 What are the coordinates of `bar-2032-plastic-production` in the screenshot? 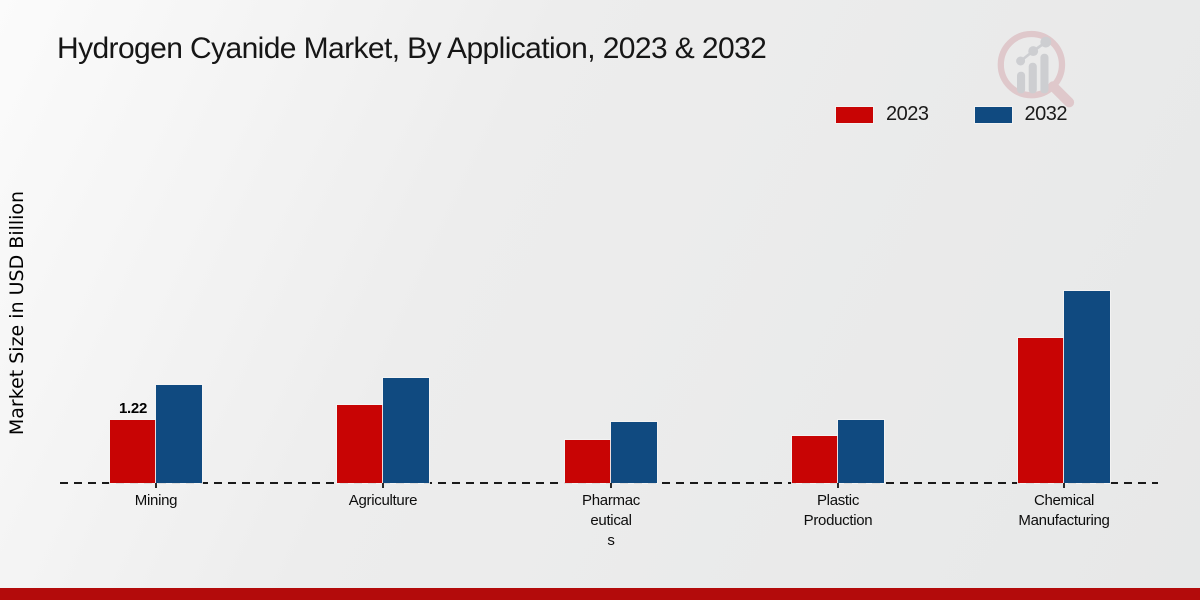 It's located at (861, 451).